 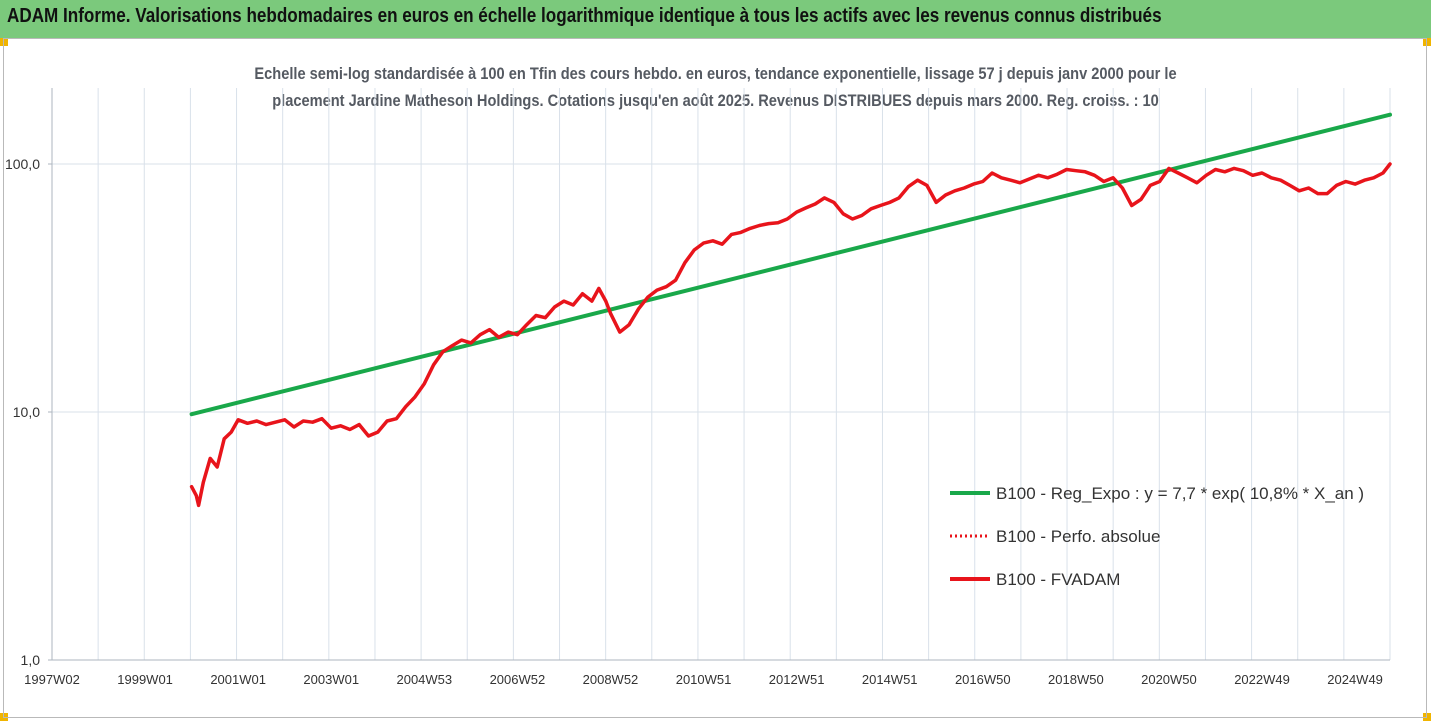 I want to click on x-tick-label: 1997W02, so click(x=52, y=679).